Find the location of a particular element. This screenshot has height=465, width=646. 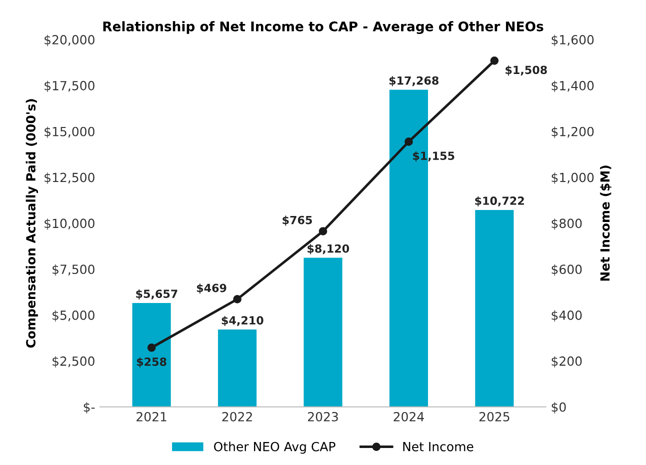

legend-label: Other NEO Avg CAP is located at coordinates (275, 448).